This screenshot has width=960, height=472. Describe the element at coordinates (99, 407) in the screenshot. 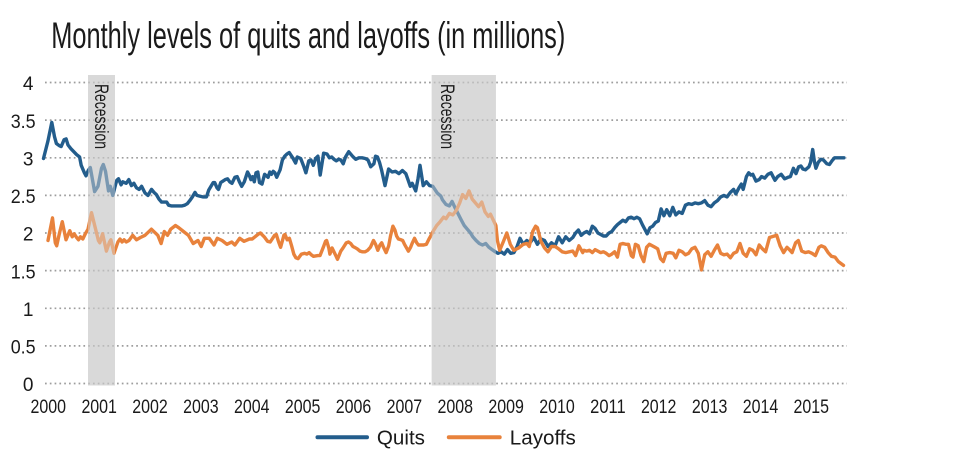

I see `svg-text: 2001` at that location.